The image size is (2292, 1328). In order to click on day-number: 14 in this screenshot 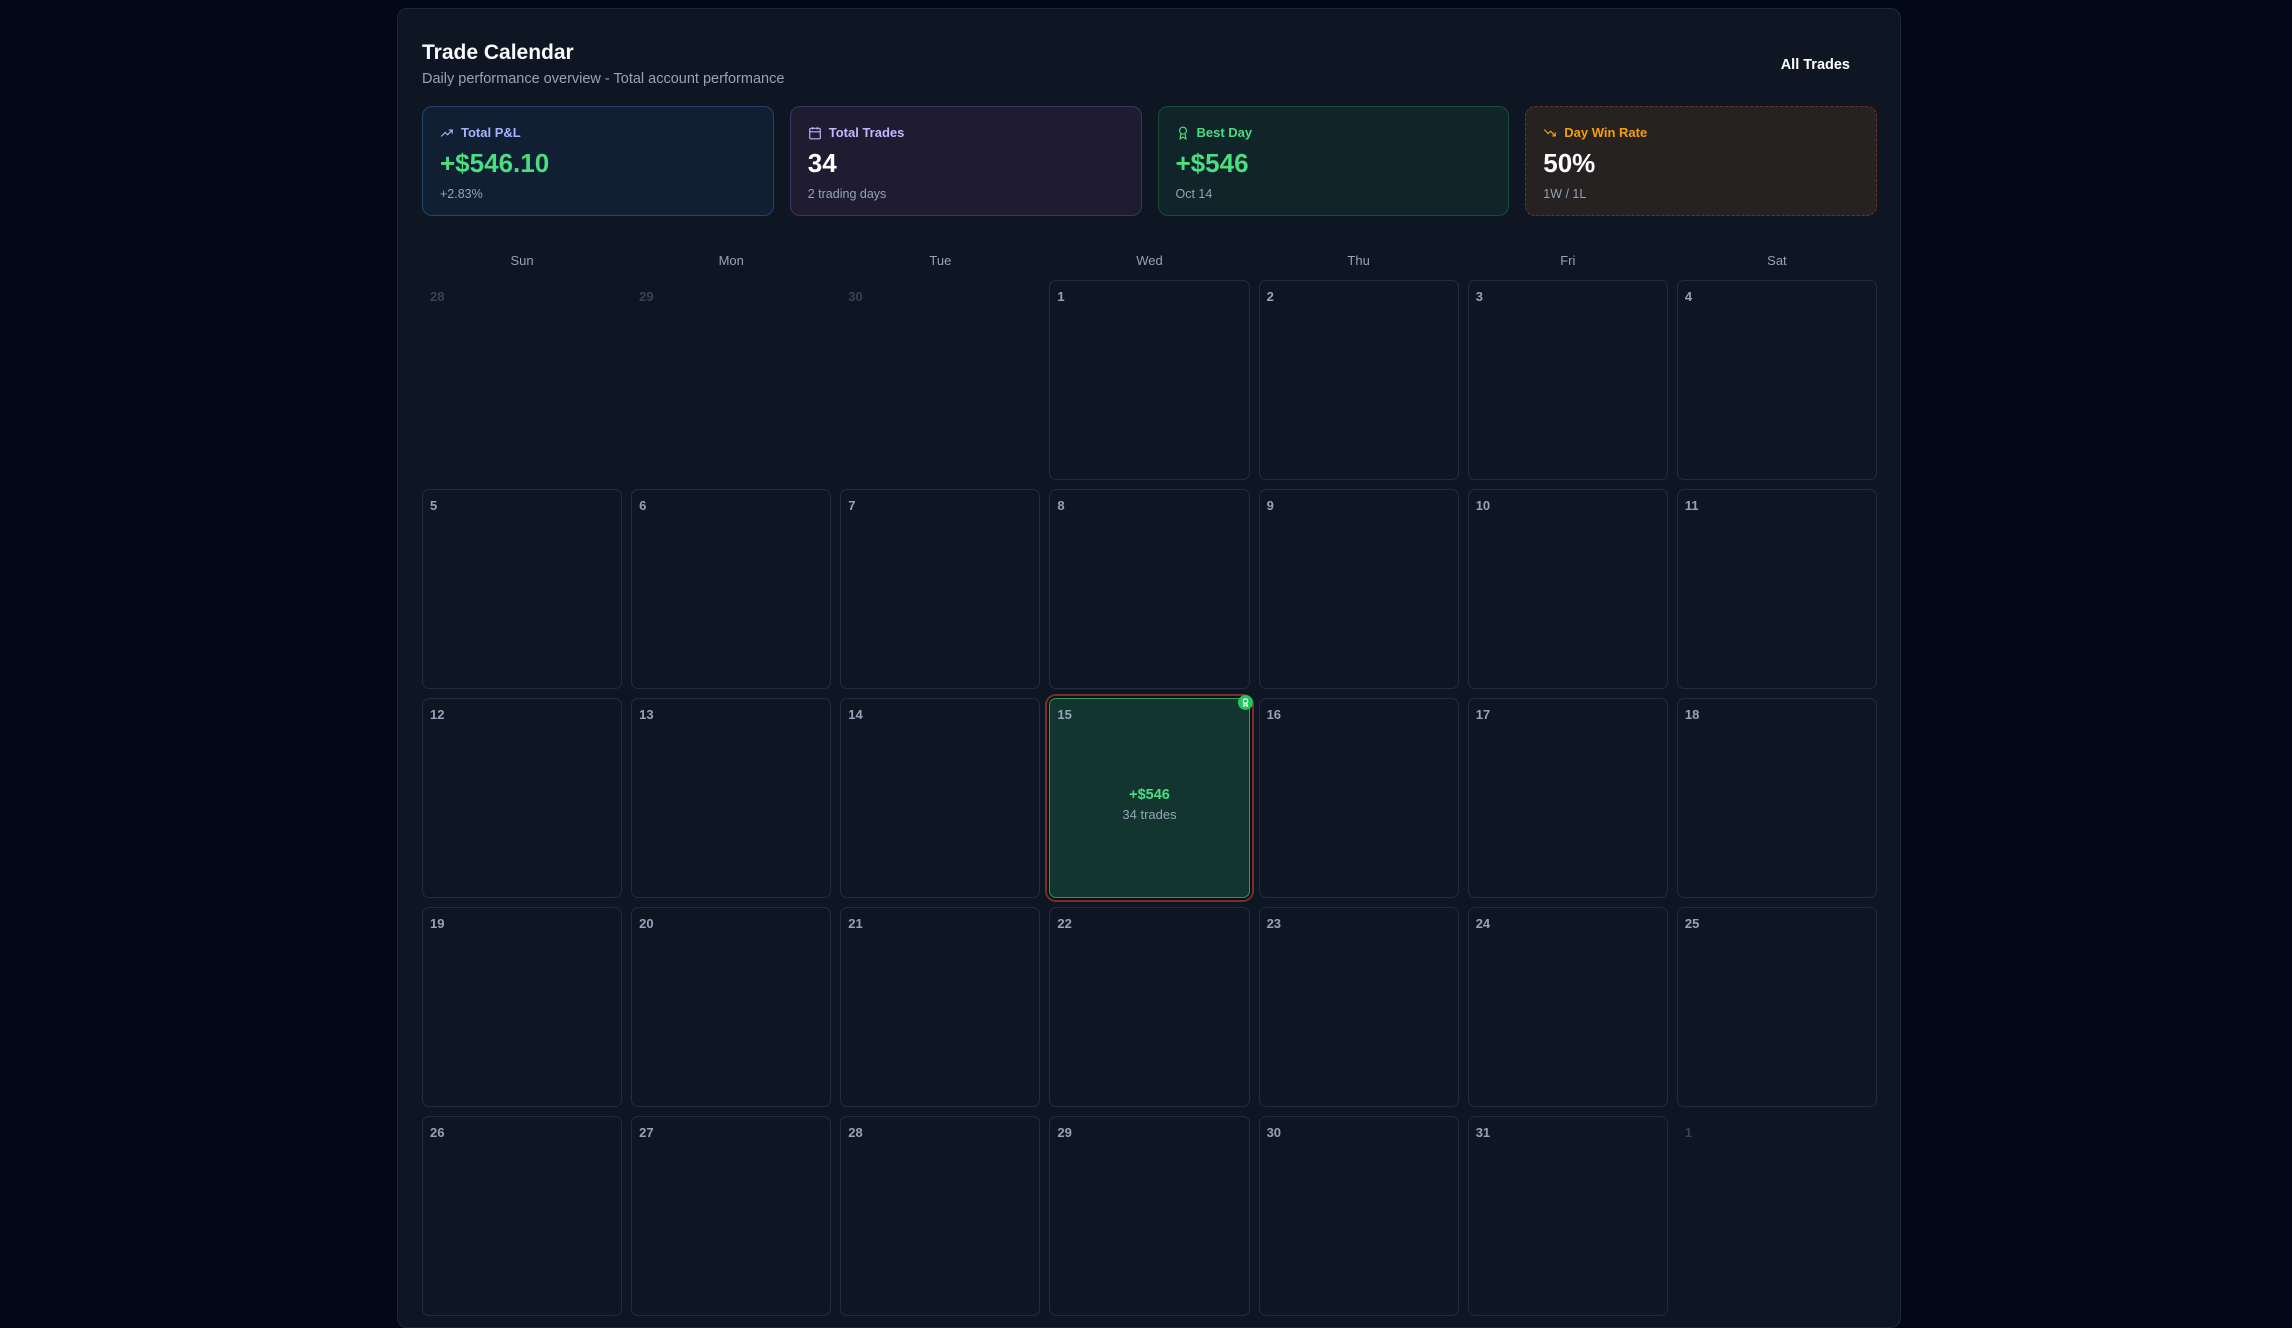, I will do `click(855, 714)`.